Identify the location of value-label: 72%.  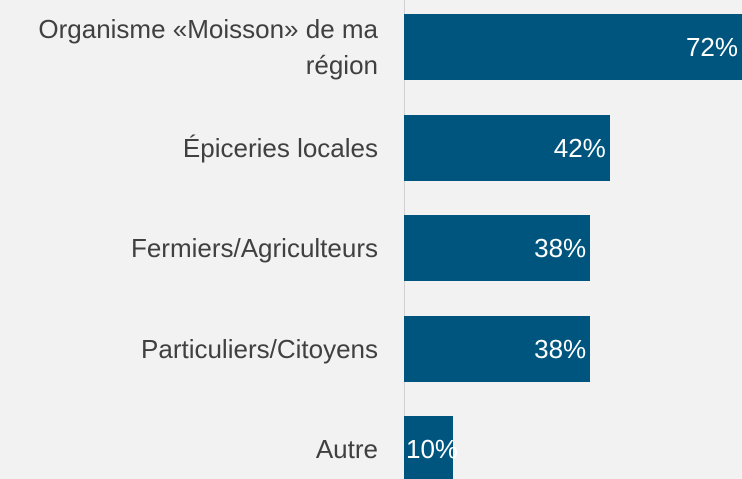
(711, 47).